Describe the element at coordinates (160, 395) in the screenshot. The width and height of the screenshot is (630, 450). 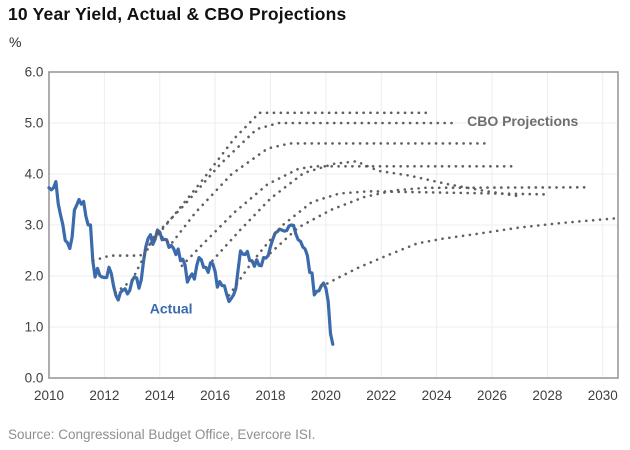
I see `x-tick-label: 2014` at that location.